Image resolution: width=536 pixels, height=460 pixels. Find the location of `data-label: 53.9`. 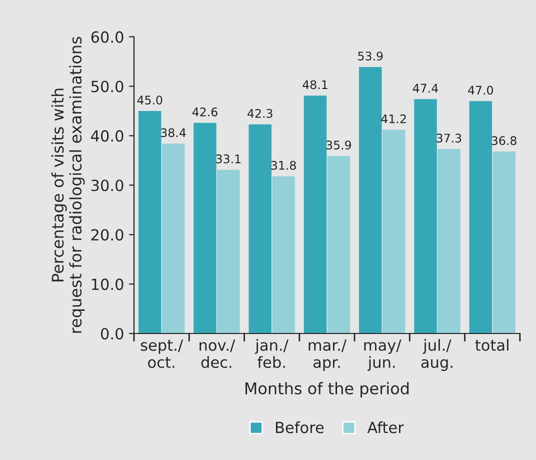

data-label: 53.9 is located at coordinates (370, 56).